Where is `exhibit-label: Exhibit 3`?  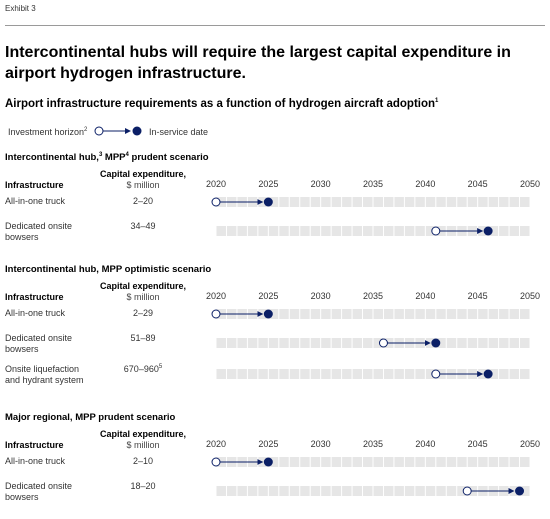
exhibit-label: Exhibit 3 is located at coordinates (20, 8).